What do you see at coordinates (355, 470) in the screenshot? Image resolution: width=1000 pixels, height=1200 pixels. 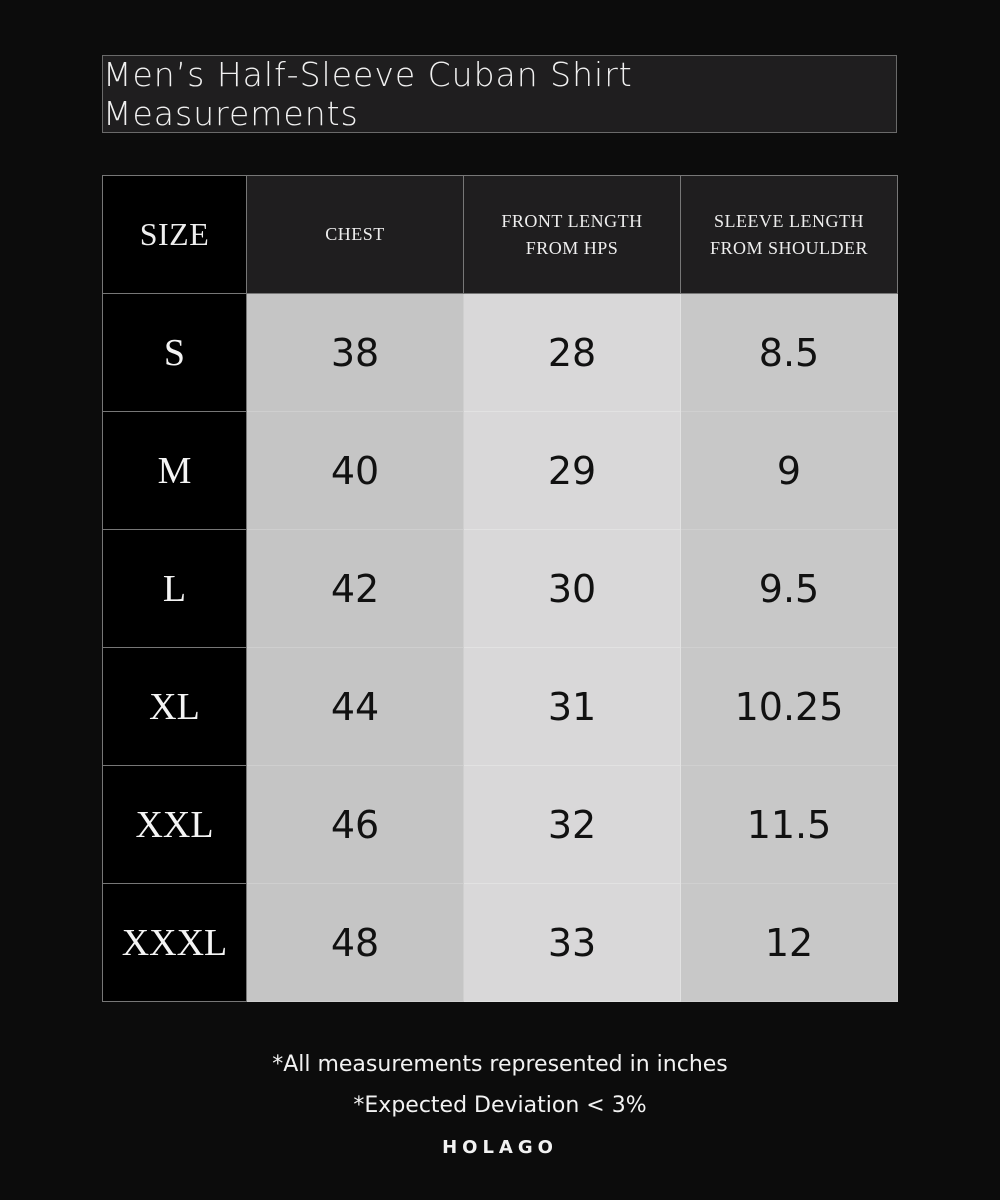 I see `chest-cell: 40` at bounding box center [355, 470].